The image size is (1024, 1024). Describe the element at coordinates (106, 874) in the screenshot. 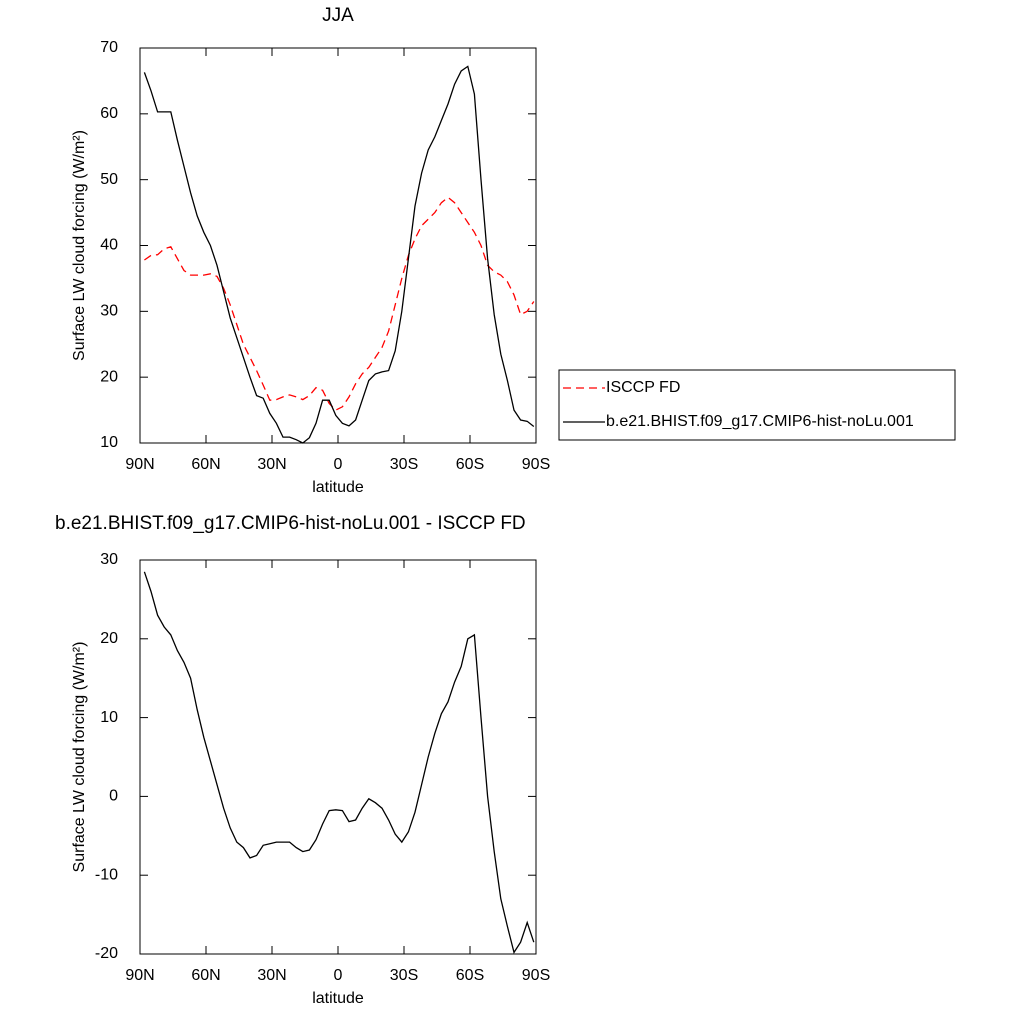

I see `y-tick-label: -10` at that location.